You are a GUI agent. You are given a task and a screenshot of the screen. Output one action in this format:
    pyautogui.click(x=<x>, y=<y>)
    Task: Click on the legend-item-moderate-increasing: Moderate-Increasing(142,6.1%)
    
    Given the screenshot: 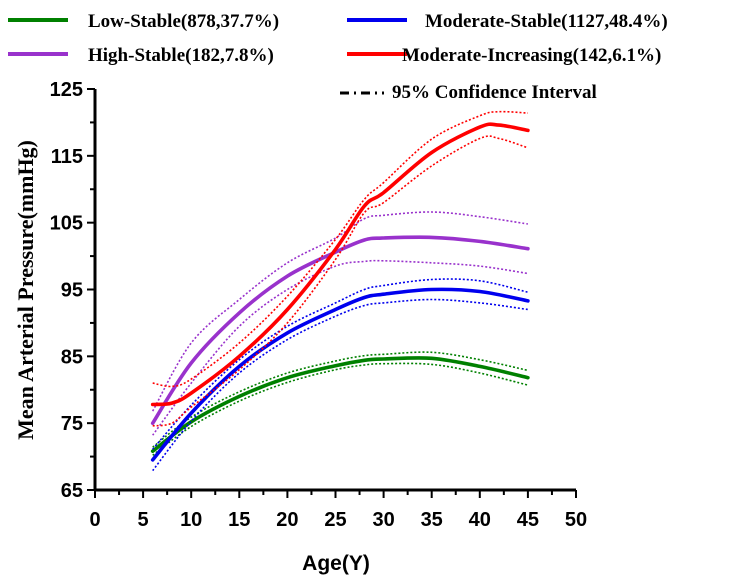 What is the action you would take?
    pyautogui.click(x=504, y=55)
    